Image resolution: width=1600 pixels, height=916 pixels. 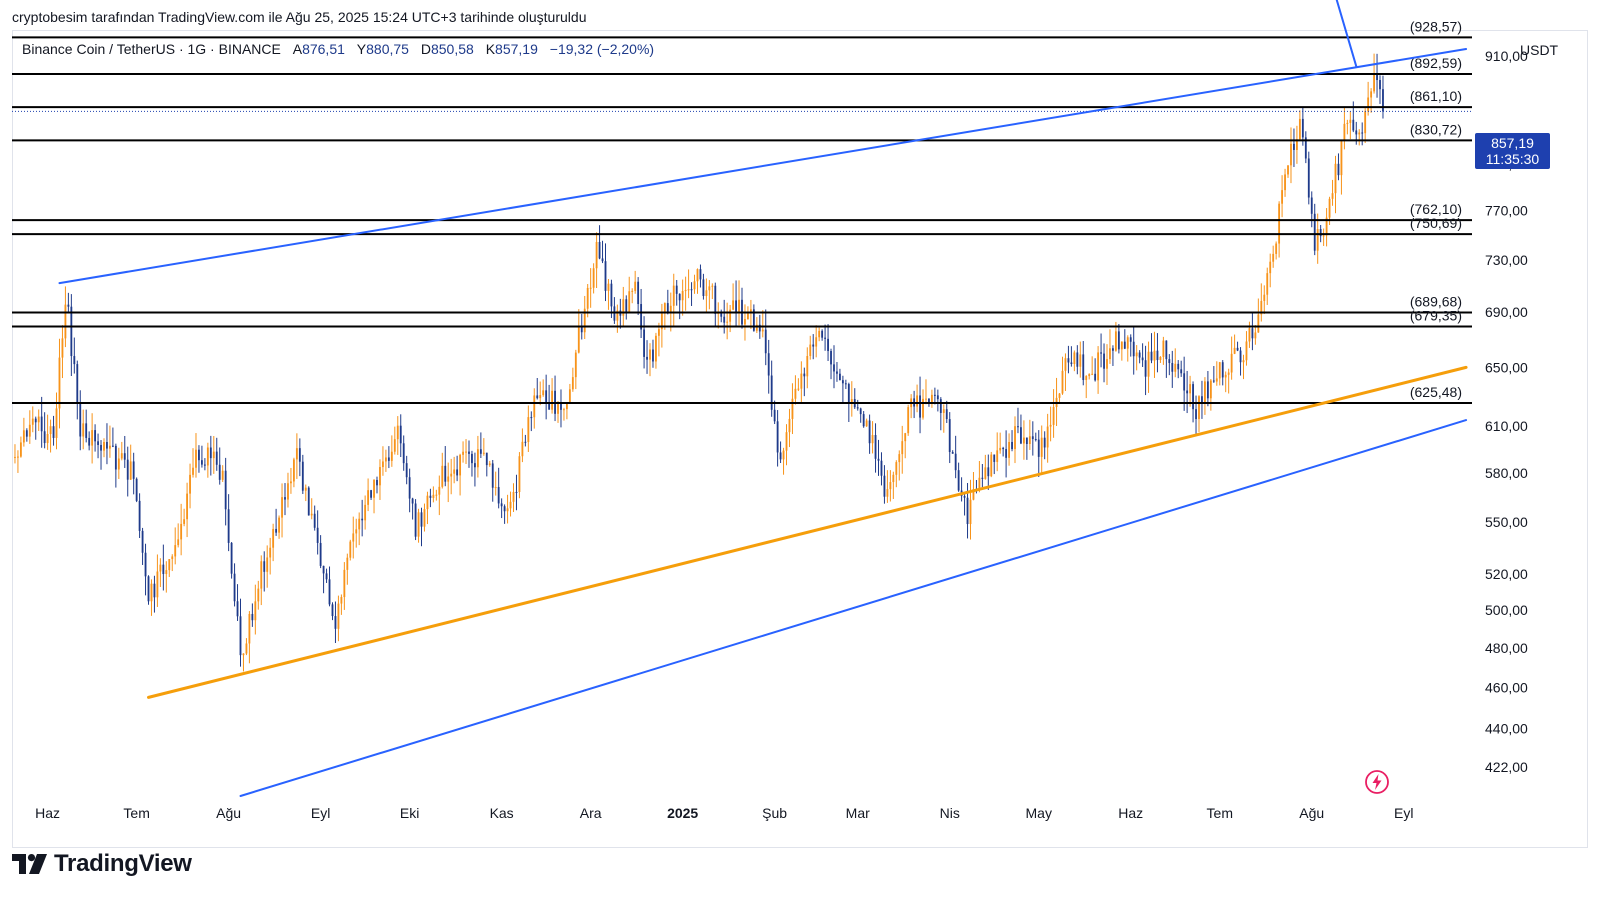 I want to click on time-tick-label: Tem, so click(x=136, y=813).